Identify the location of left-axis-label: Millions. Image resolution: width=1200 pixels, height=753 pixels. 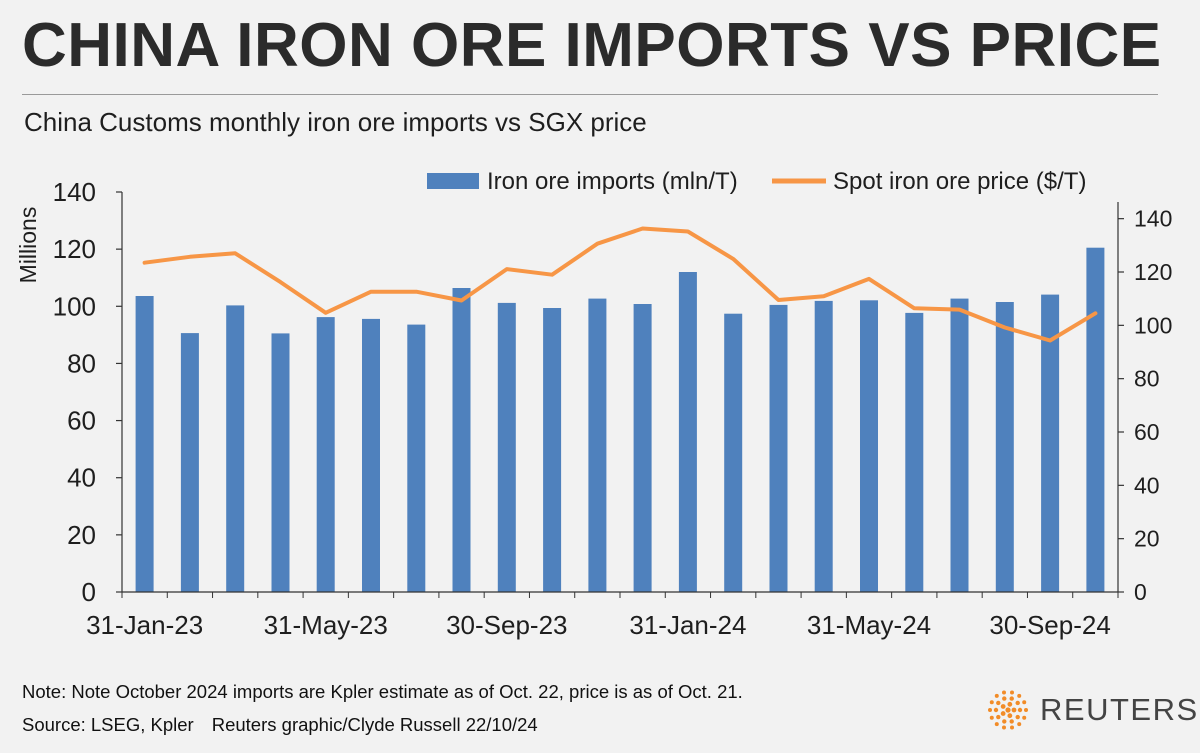
(28, 245).